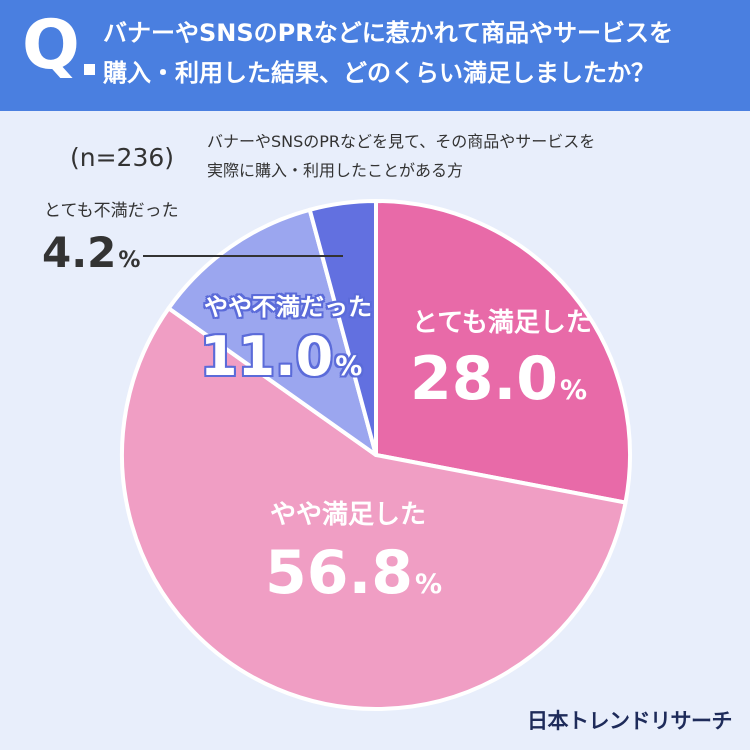 The width and height of the screenshot is (750, 750). What do you see at coordinates (91, 252) in the screenshot?
I see `slice-value-very-dissatisfied: 4.2%` at bounding box center [91, 252].